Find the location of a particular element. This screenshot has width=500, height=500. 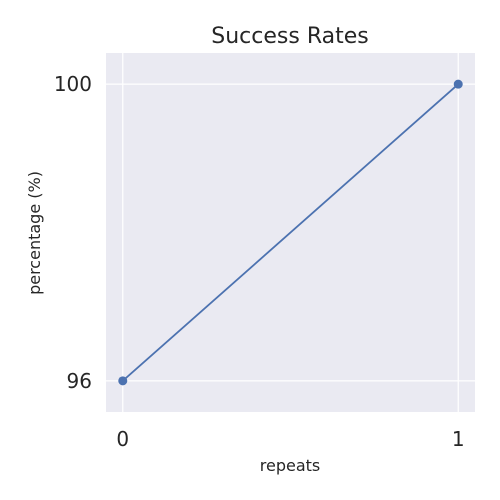

y-tick-label-0: 96 is located at coordinates (79, 381).